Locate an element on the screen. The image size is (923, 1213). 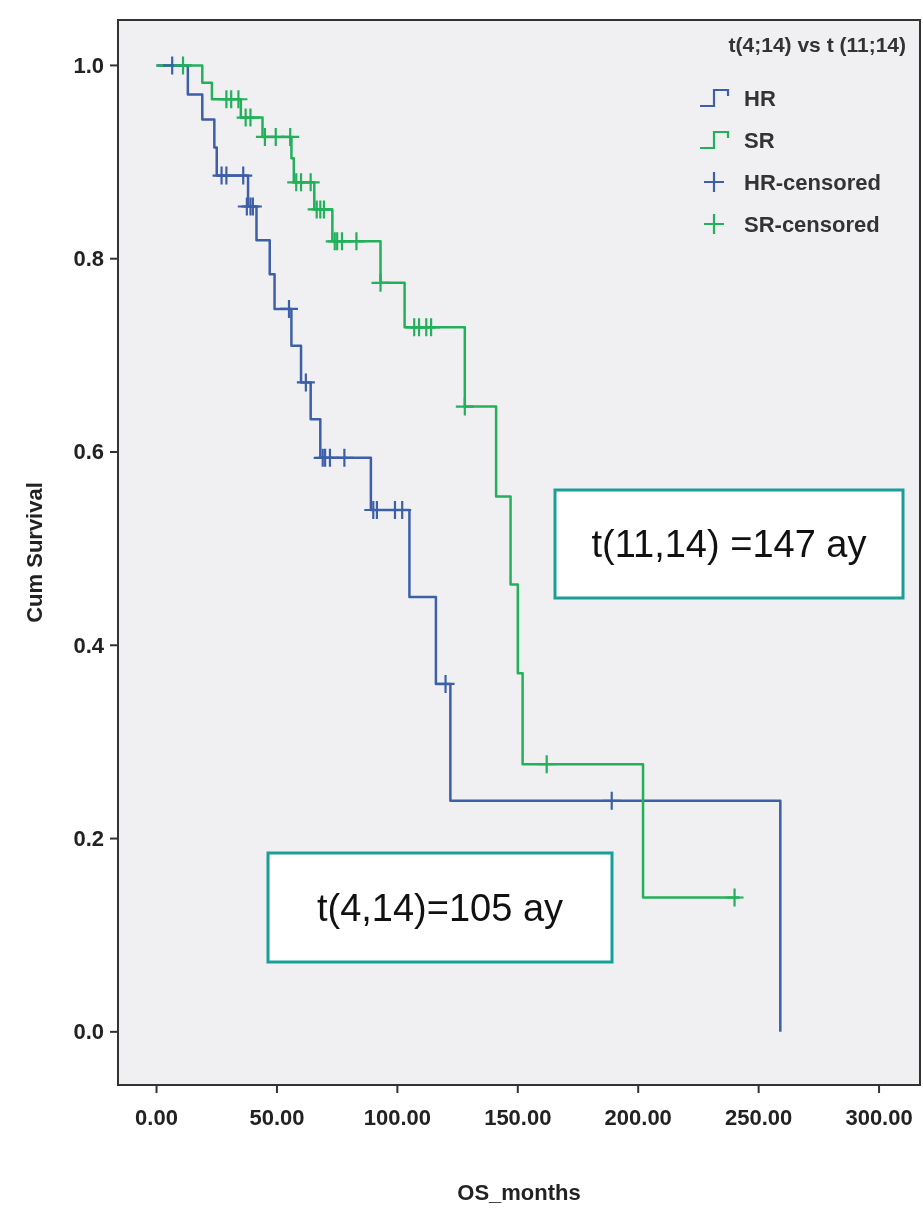
x-tick-label: 200.00 is located at coordinates (638, 1117).